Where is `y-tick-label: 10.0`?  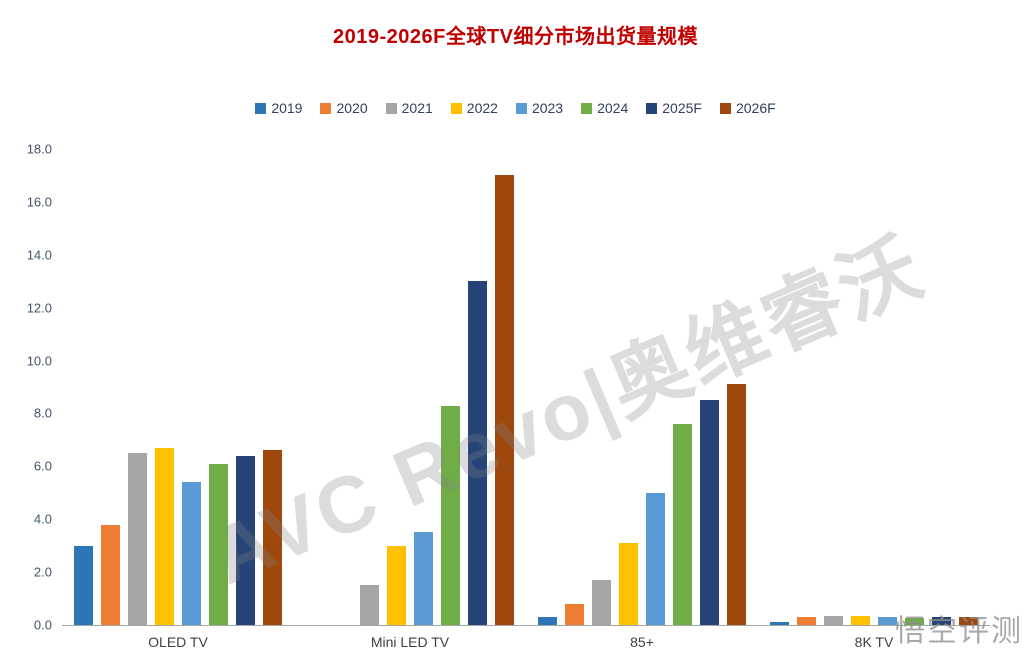 y-tick-label: 10.0 is located at coordinates (39, 361).